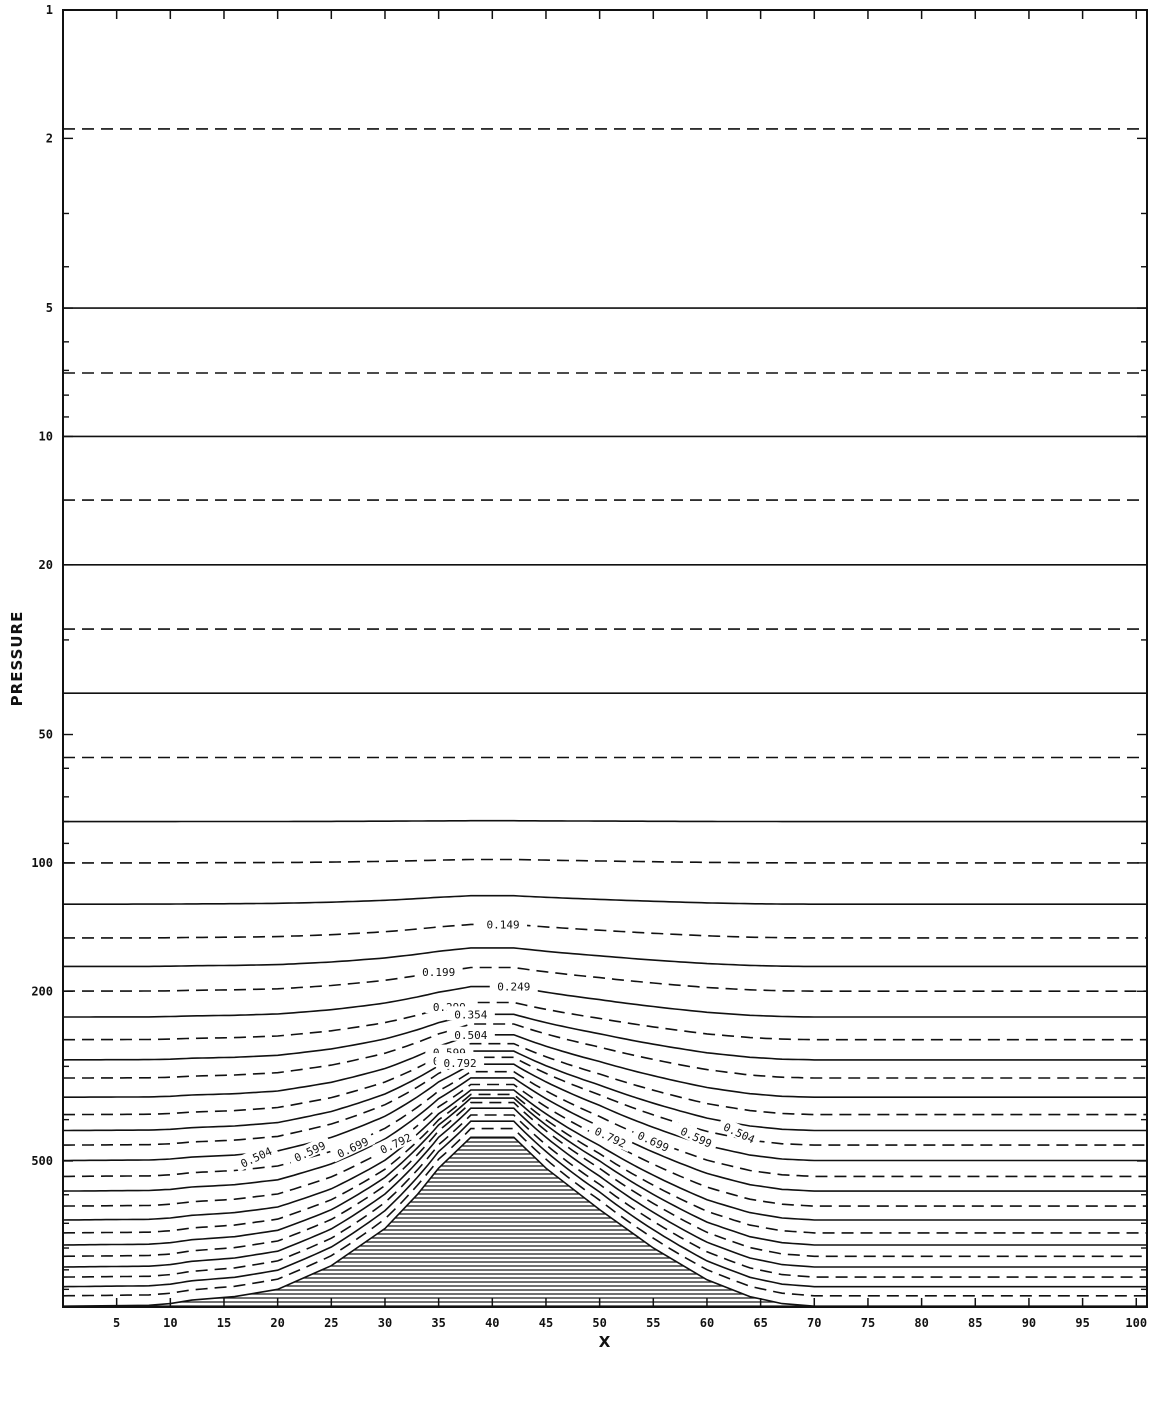  Describe the element at coordinates (46, 436) in the screenshot. I see `y-tick-label: 10` at that location.